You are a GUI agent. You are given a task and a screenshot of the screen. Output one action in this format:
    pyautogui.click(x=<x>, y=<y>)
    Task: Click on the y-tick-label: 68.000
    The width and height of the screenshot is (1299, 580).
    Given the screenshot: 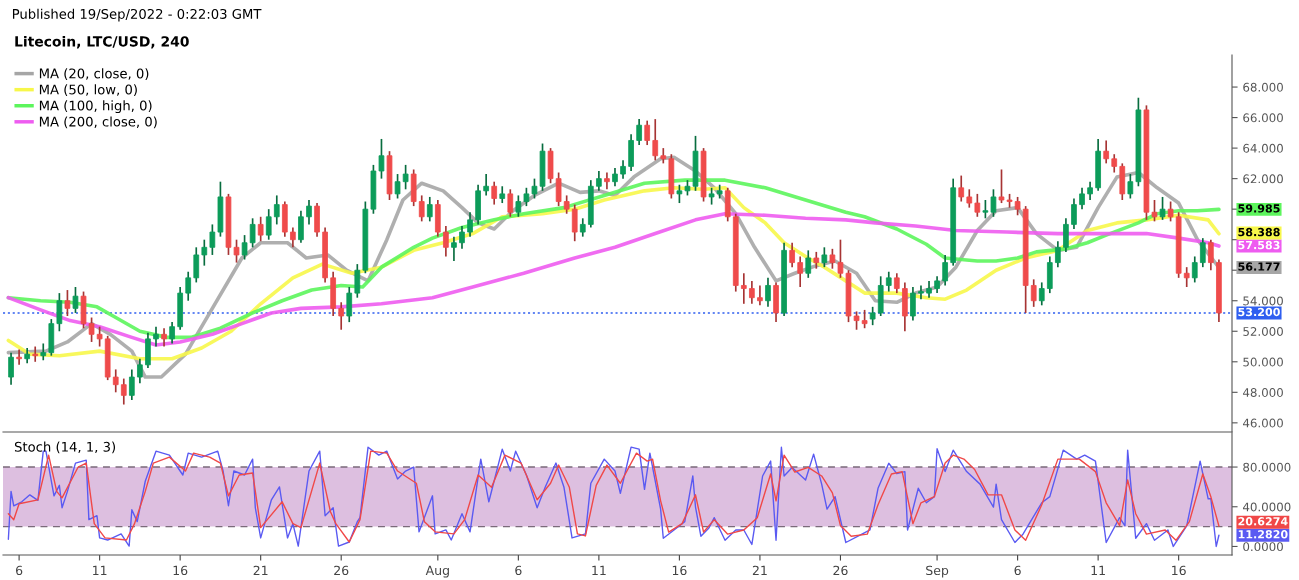 What is the action you would take?
    pyautogui.click(x=1263, y=87)
    